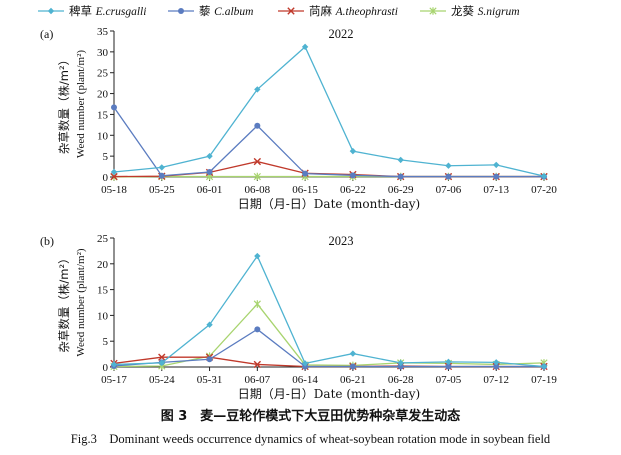  Describe the element at coordinates (341, 241) in the screenshot. I see `chart-title: 2023` at that location.